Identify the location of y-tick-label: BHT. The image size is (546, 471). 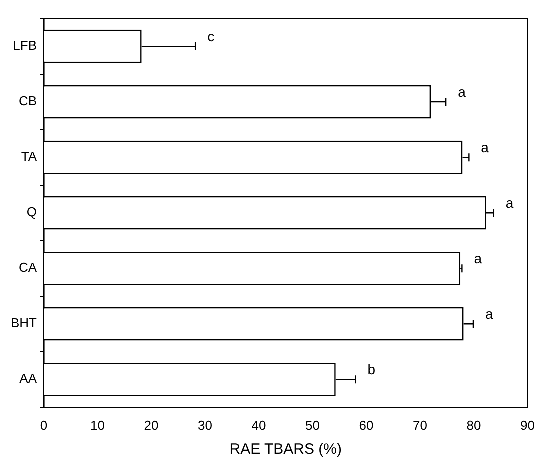
(24, 323).